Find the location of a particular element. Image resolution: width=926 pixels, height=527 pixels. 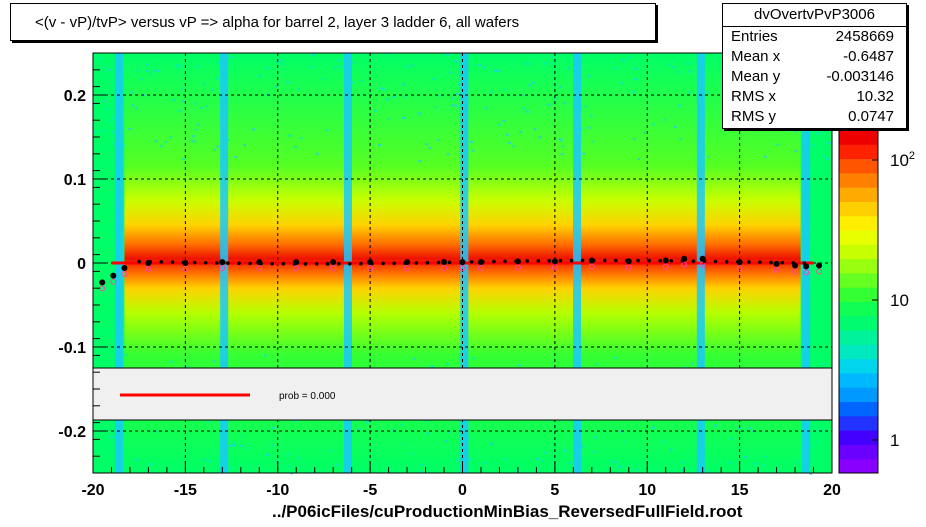

legend-fit-label: prob = 0.000 is located at coordinates (307, 396).